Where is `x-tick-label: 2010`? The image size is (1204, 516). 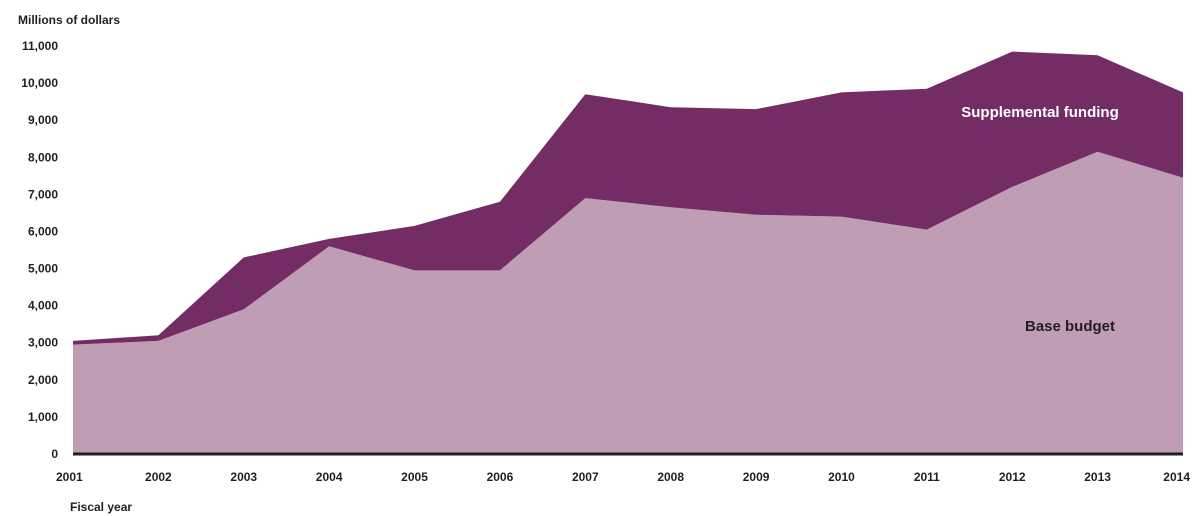 x-tick-label: 2010 is located at coordinates (841, 477).